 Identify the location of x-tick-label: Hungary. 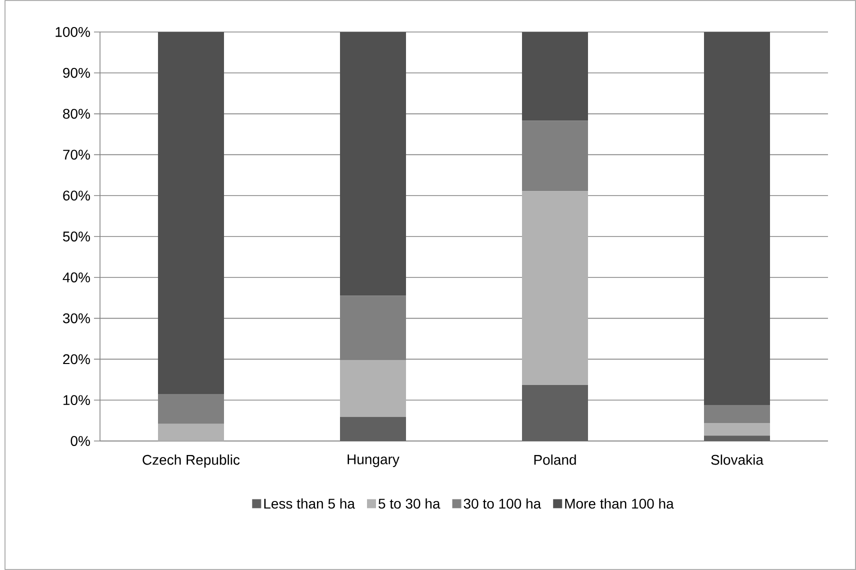
(374, 461).